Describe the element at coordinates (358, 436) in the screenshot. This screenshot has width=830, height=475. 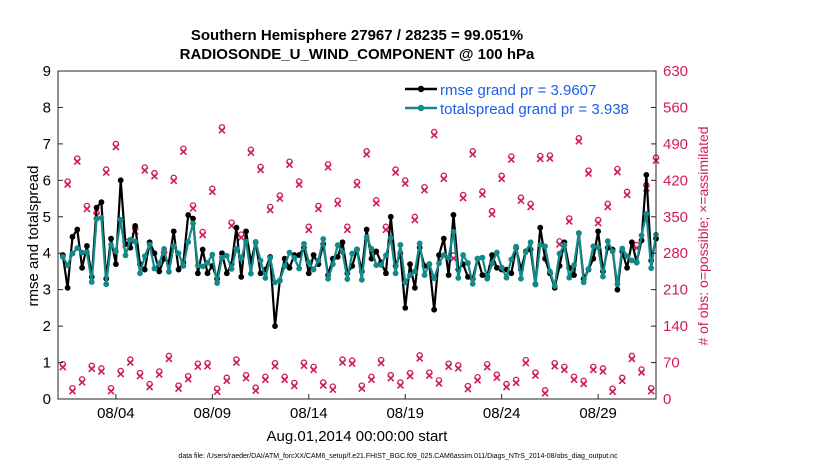
I see `x-axis-label: Aug.01,2014 00:00:00 start` at that location.